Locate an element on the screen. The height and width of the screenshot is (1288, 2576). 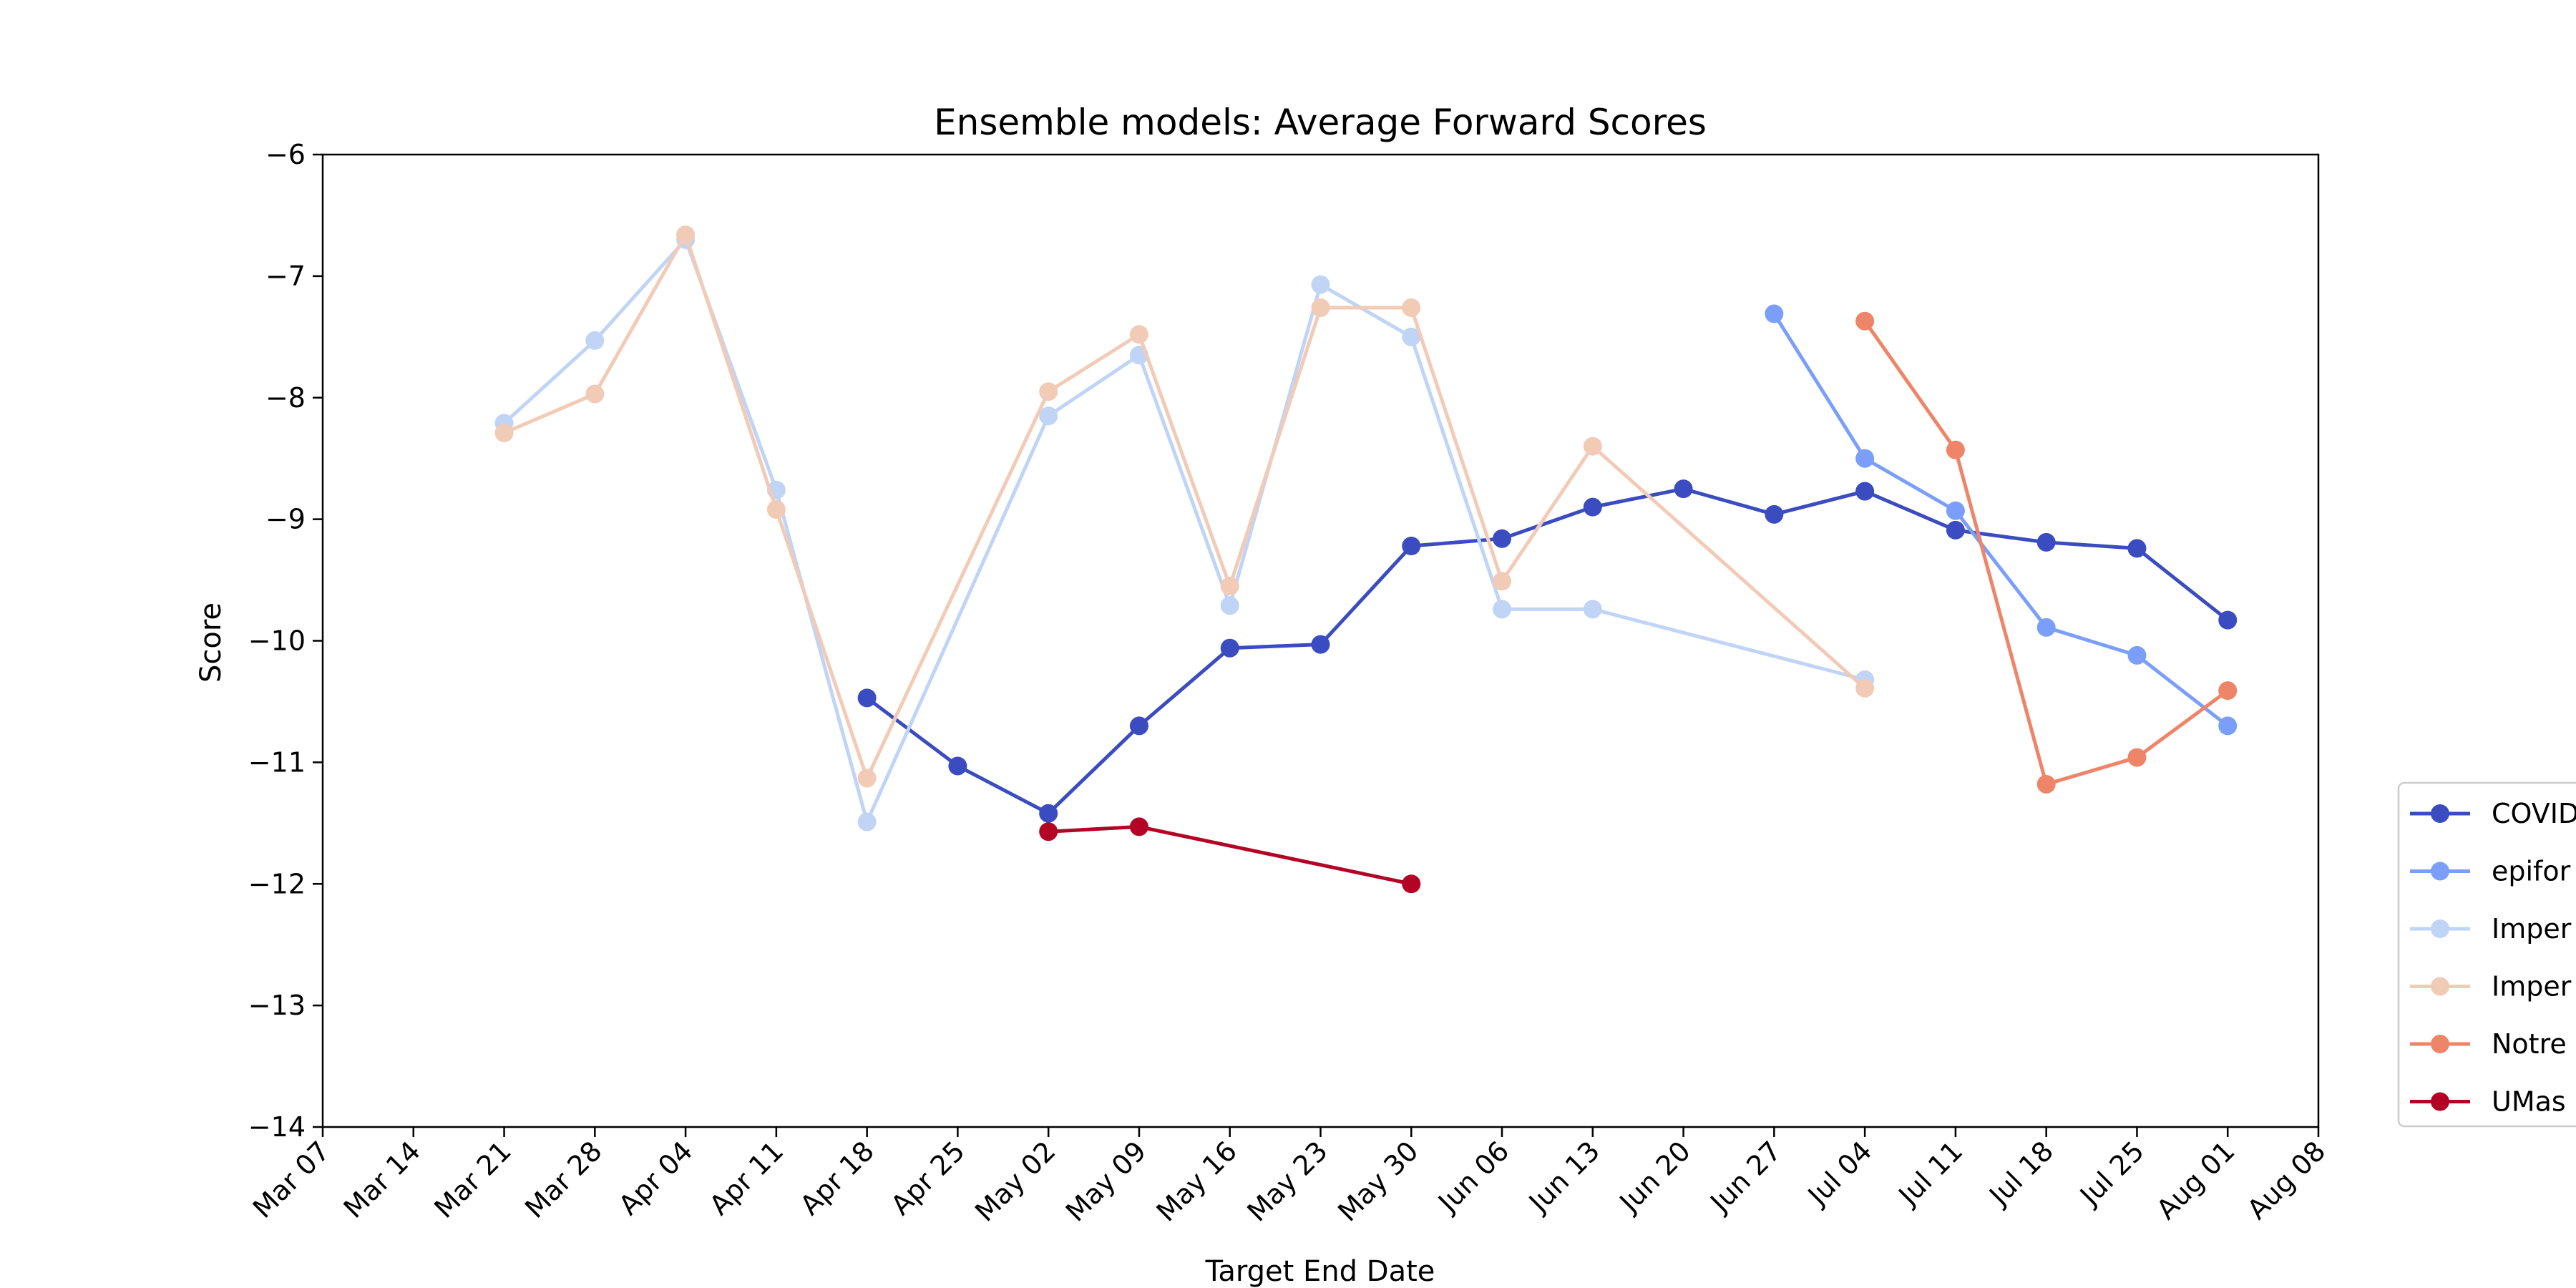
legend-item: UMas is located at coordinates (2488, 1102).